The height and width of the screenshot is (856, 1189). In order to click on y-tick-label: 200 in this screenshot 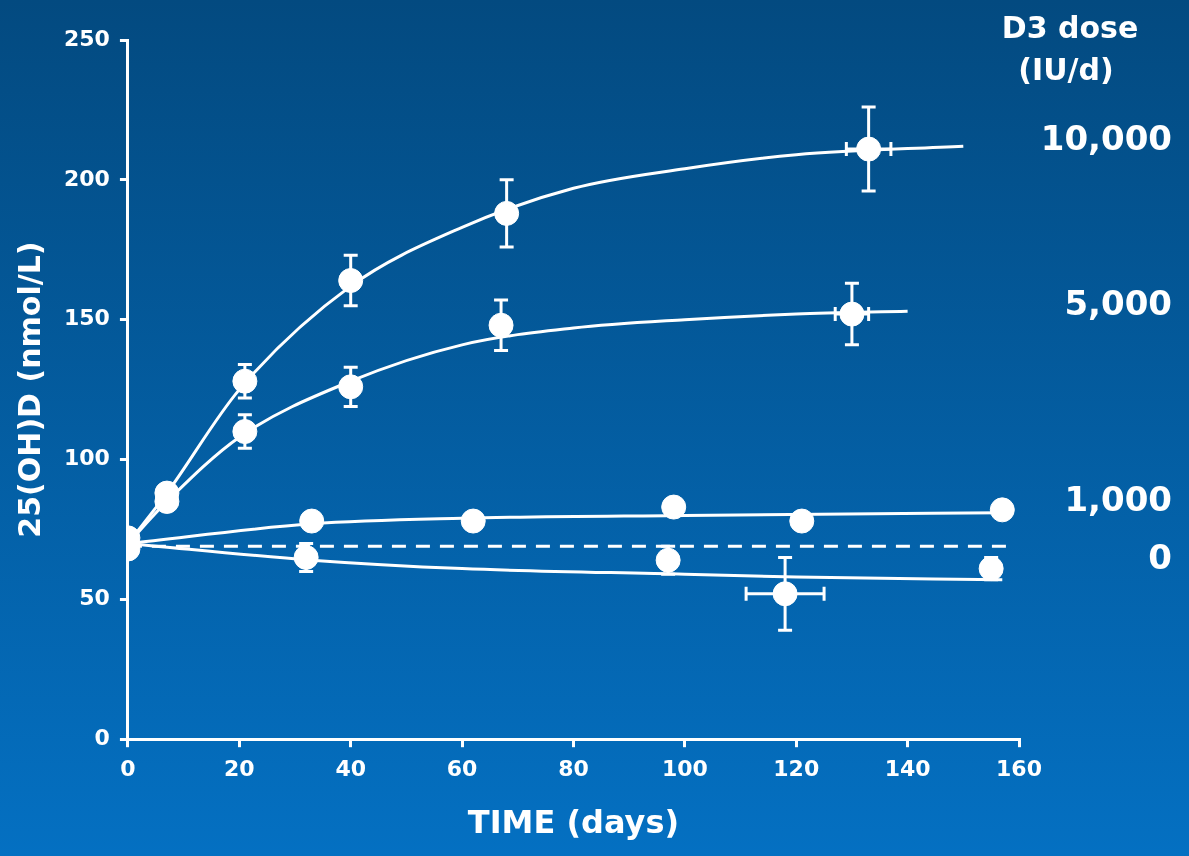, I will do `click(86, 178)`.